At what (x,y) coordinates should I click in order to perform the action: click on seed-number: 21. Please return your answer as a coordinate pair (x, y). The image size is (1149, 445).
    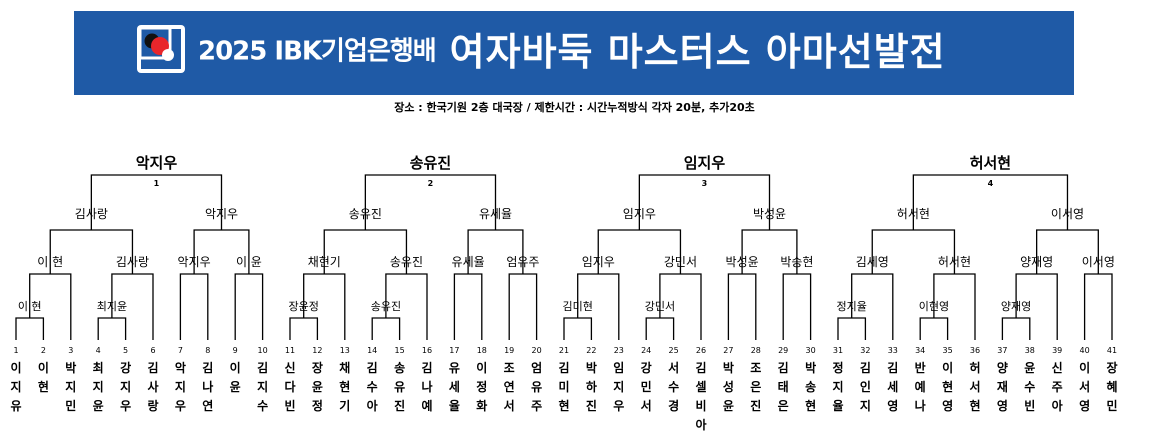
    Looking at the image, I should click on (564, 350).